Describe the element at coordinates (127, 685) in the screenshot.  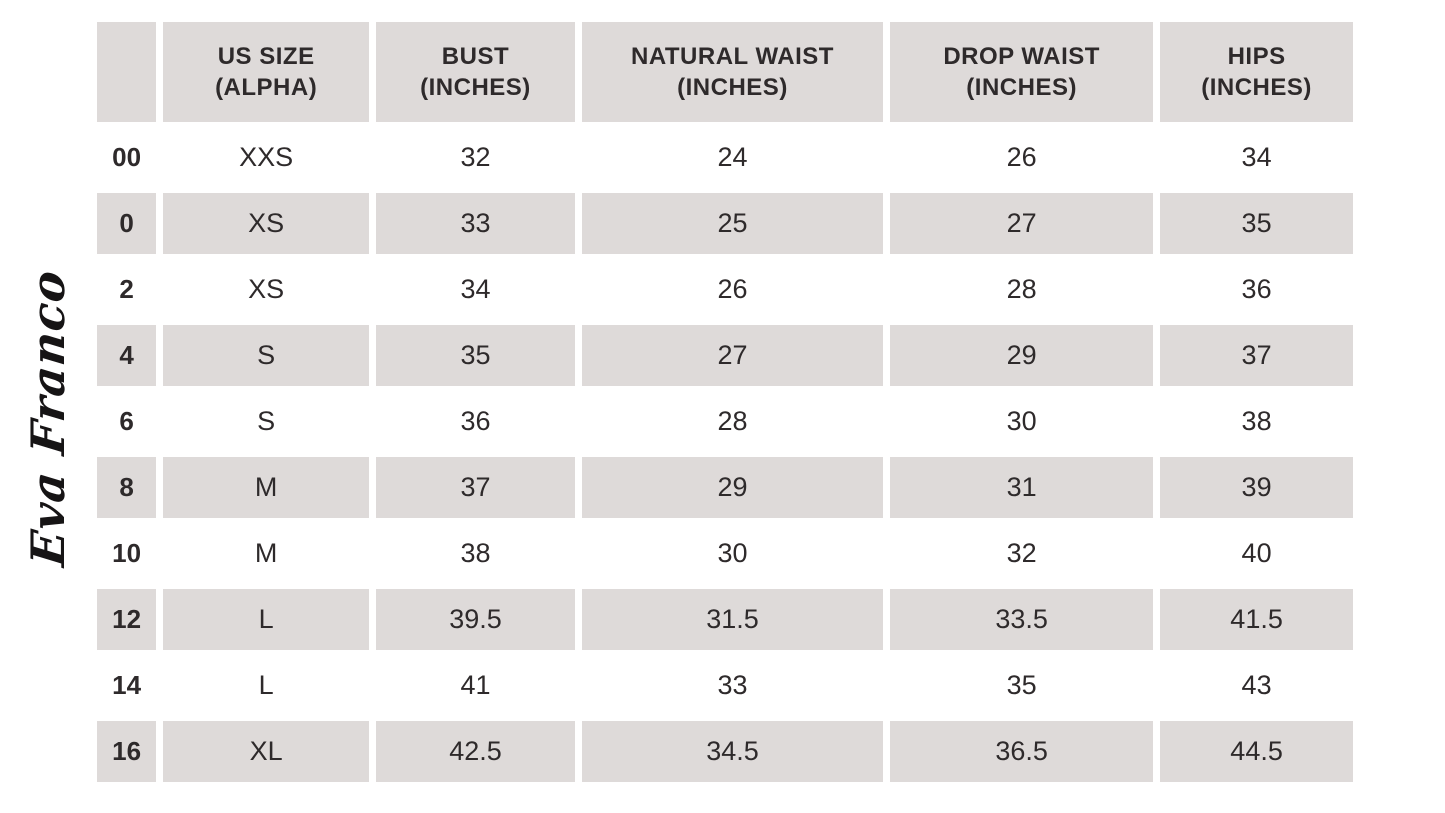
I see `cell-us-size: 14` at that location.